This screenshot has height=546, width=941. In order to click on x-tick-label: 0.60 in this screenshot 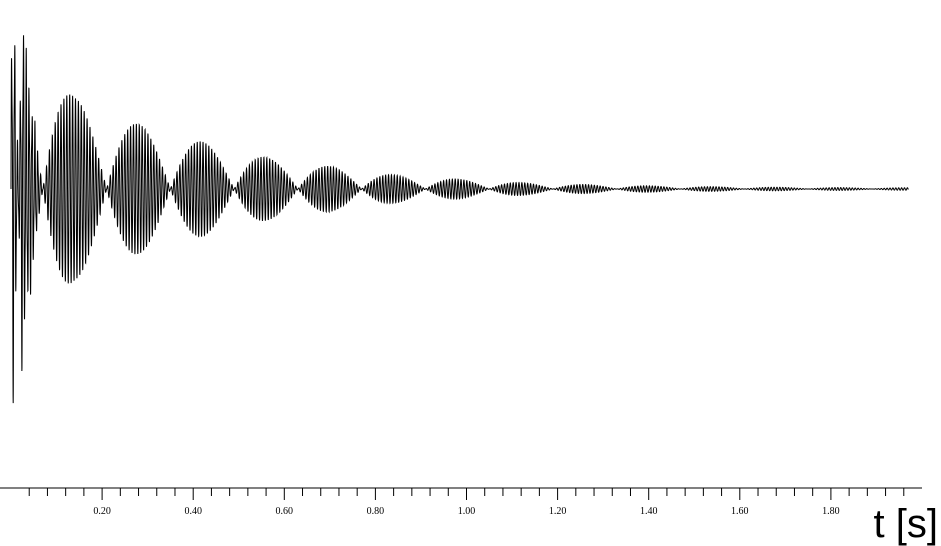, I will do `click(285, 511)`.